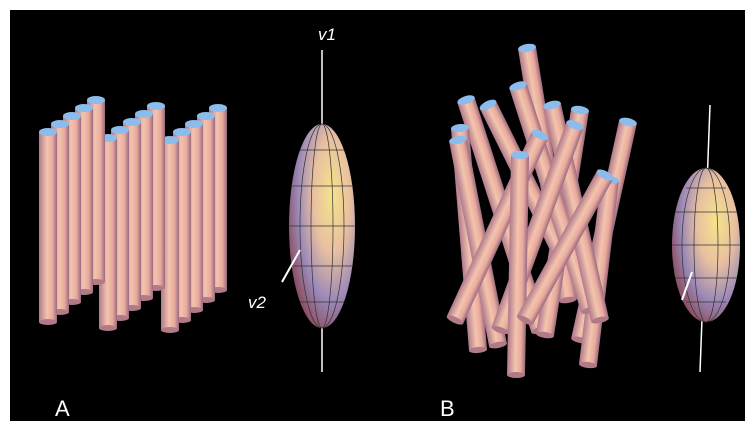  Describe the element at coordinates (327, 34) in the screenshot. I see `v1-label: v1` at that location.